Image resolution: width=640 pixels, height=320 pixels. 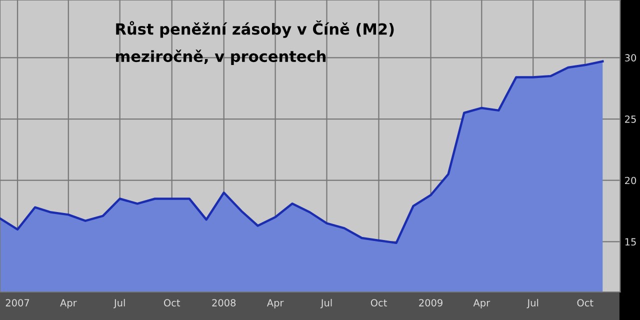 I want to click on text: meziročně, v procentech, so click(x=221, y=58).